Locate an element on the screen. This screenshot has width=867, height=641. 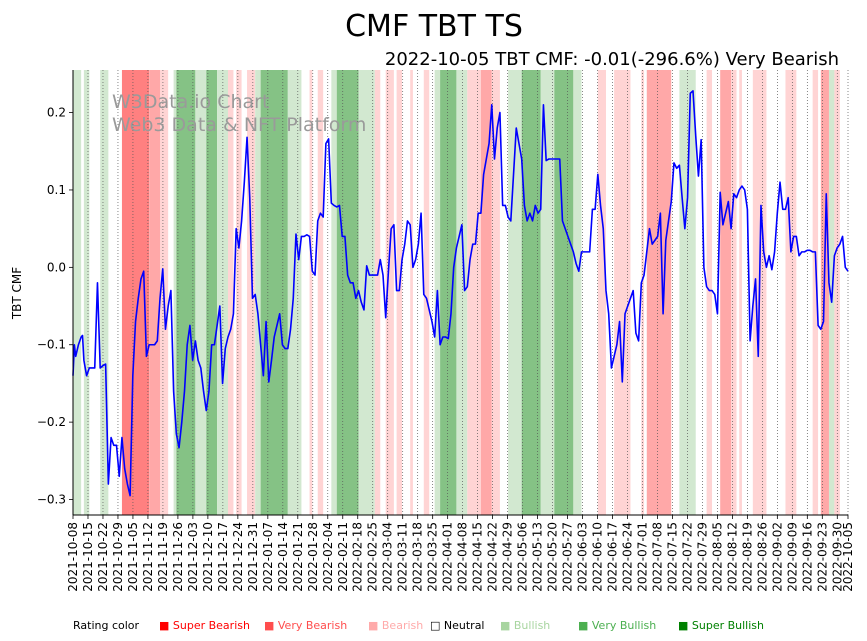
x-tick-label-2021-11-05: 2021-11-05 is located at coordinates (133, 557).